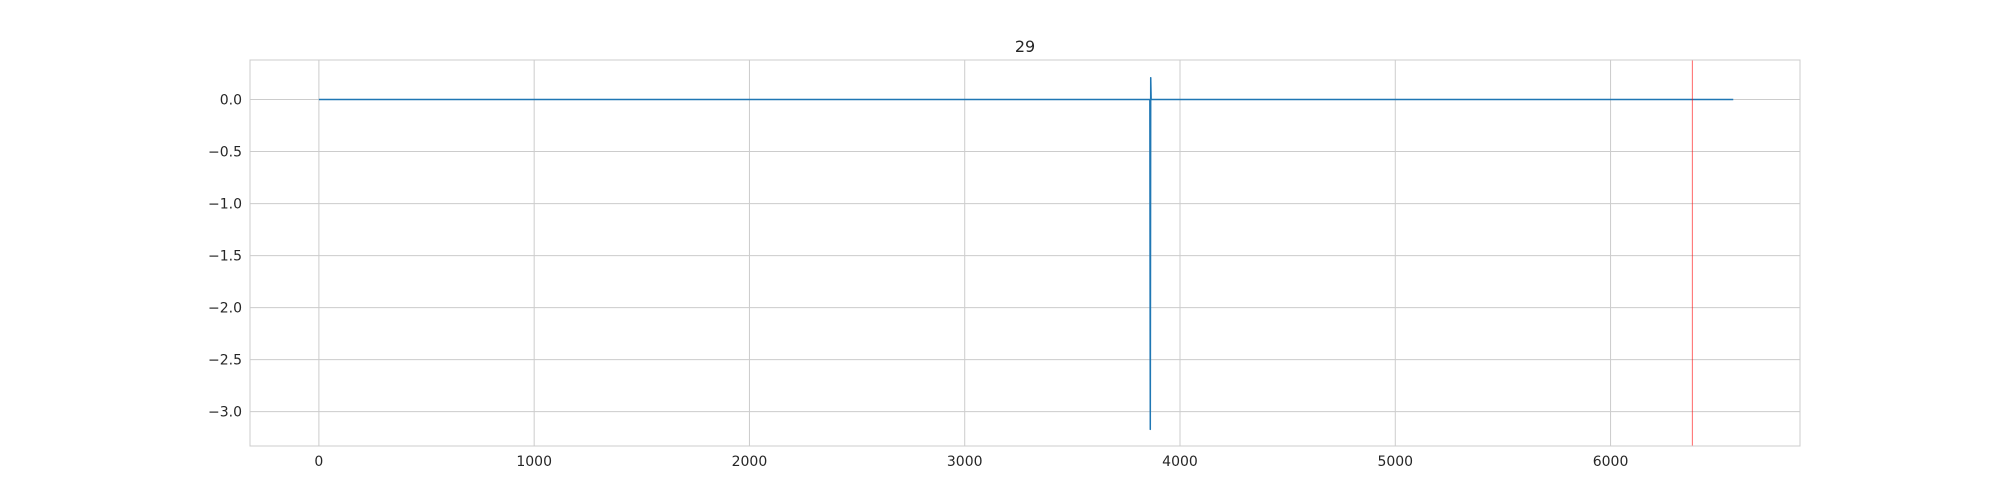 This screenshot has width=2000, height=500. Describe the element at coordinates (1025, 46) in the screenshot. I see `chart-title: 29` at that location.